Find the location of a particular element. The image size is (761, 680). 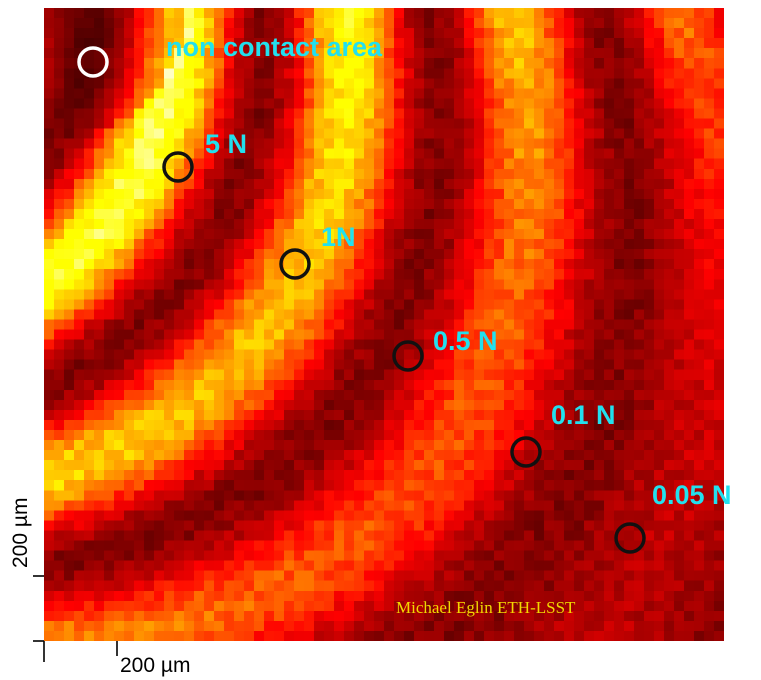

marker-ring-5n is located at coordinates (178, 167).